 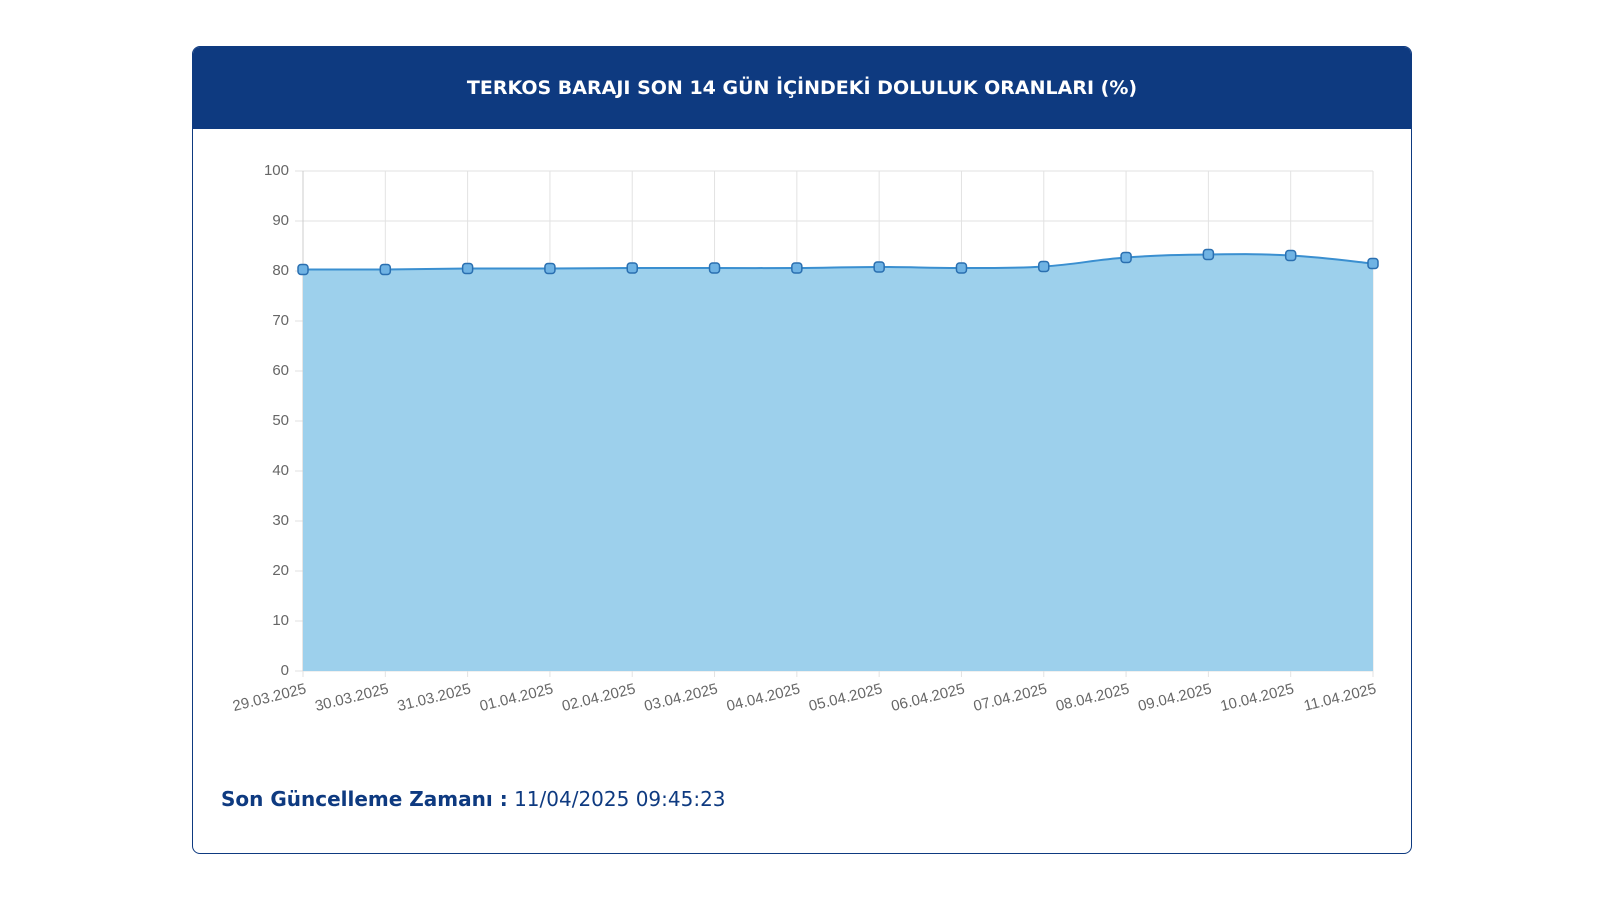 I want to click on footer-timestamp: 11/04/2025 09:45:23, so click(x=620, y=799).